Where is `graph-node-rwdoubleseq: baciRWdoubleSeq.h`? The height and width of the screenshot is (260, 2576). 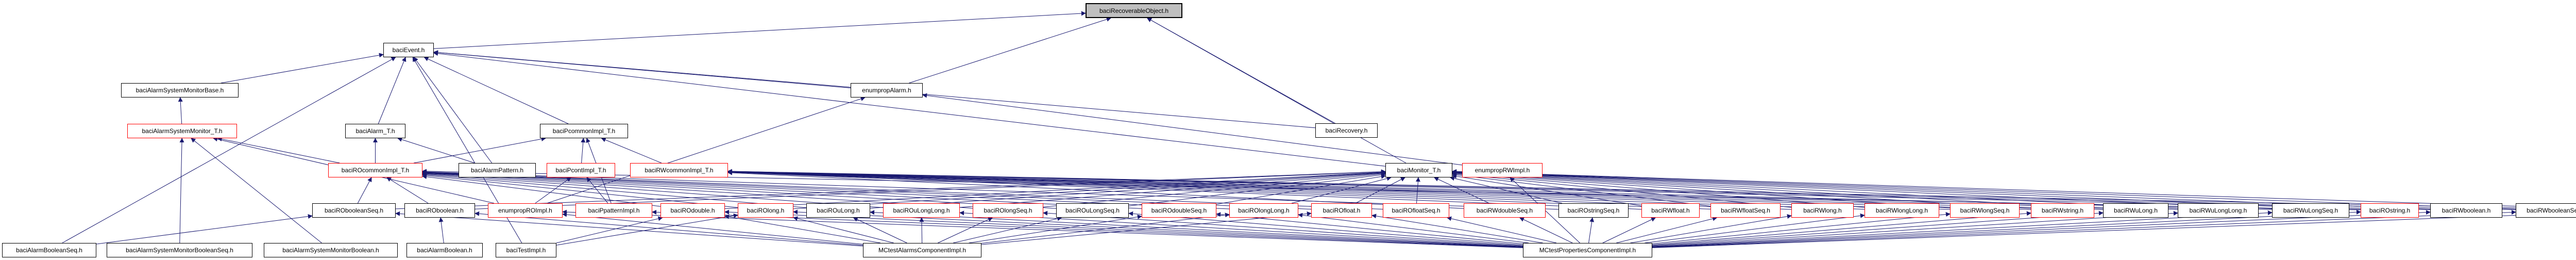
graph-node-rwdoubleseq: baciRWdoubleSeq.h is located at coordinates (1505, 211).